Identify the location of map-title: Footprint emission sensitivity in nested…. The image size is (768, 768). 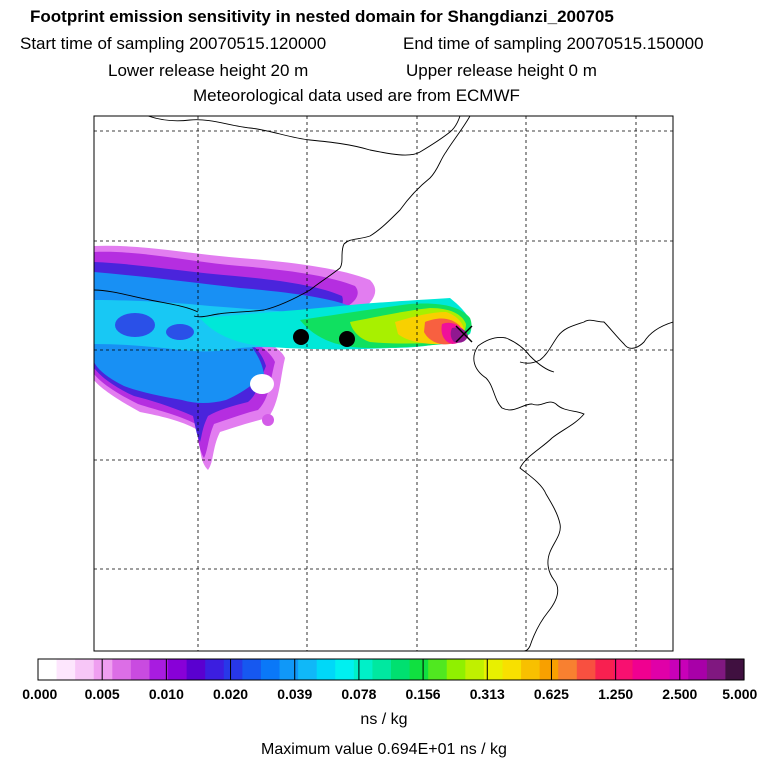
(322, 16).